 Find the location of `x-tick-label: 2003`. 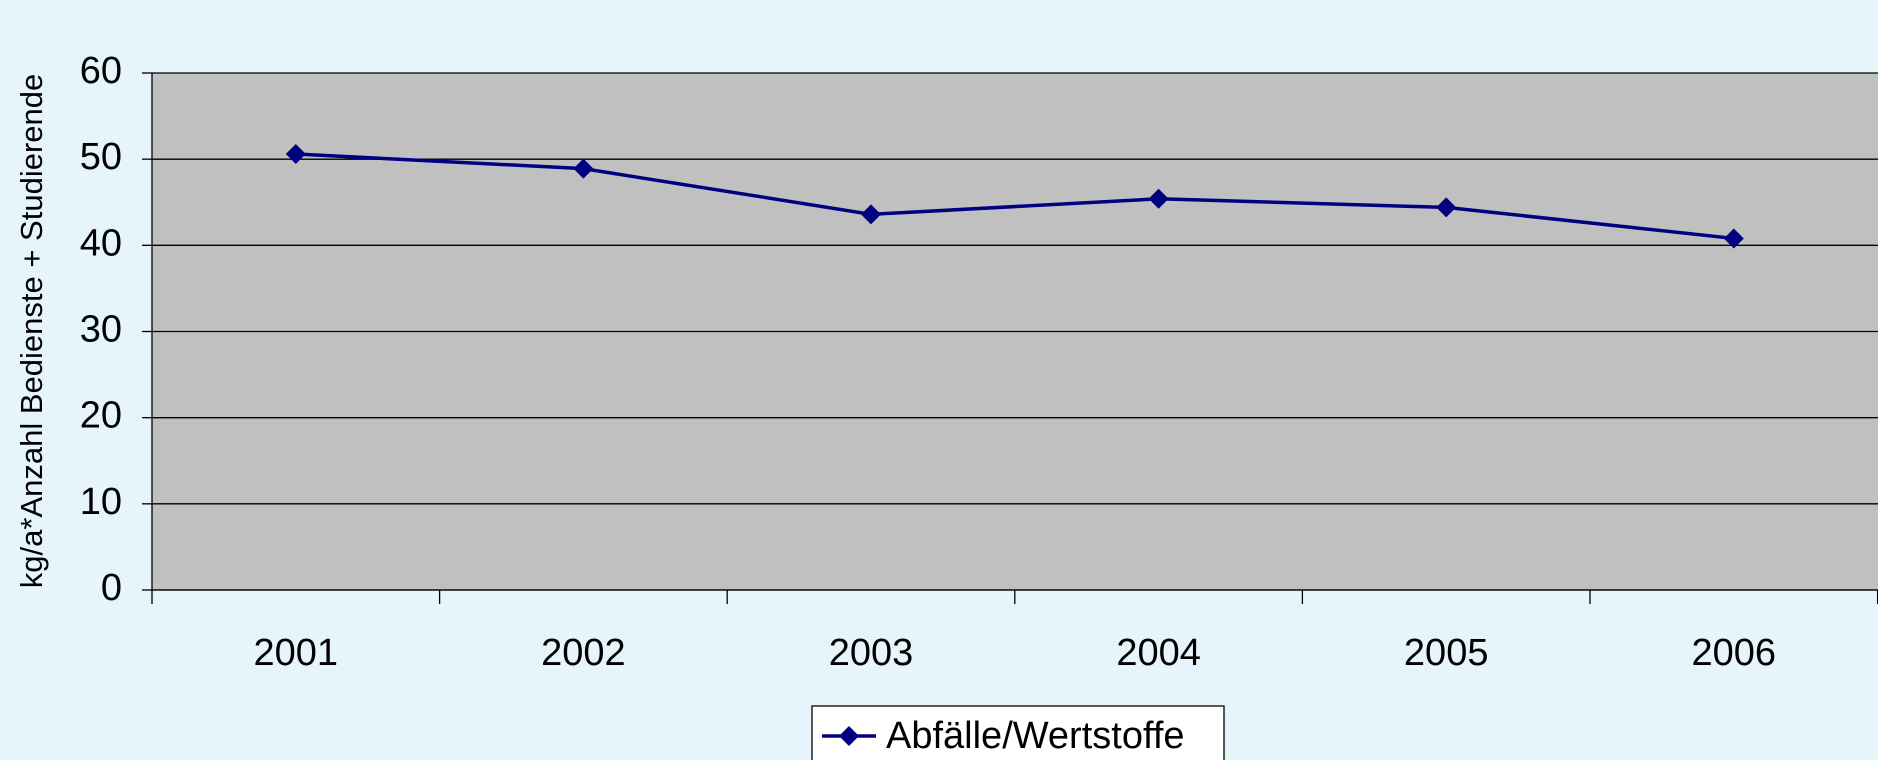

x-tick-label: 2003 is located at coordinates (871, 653).